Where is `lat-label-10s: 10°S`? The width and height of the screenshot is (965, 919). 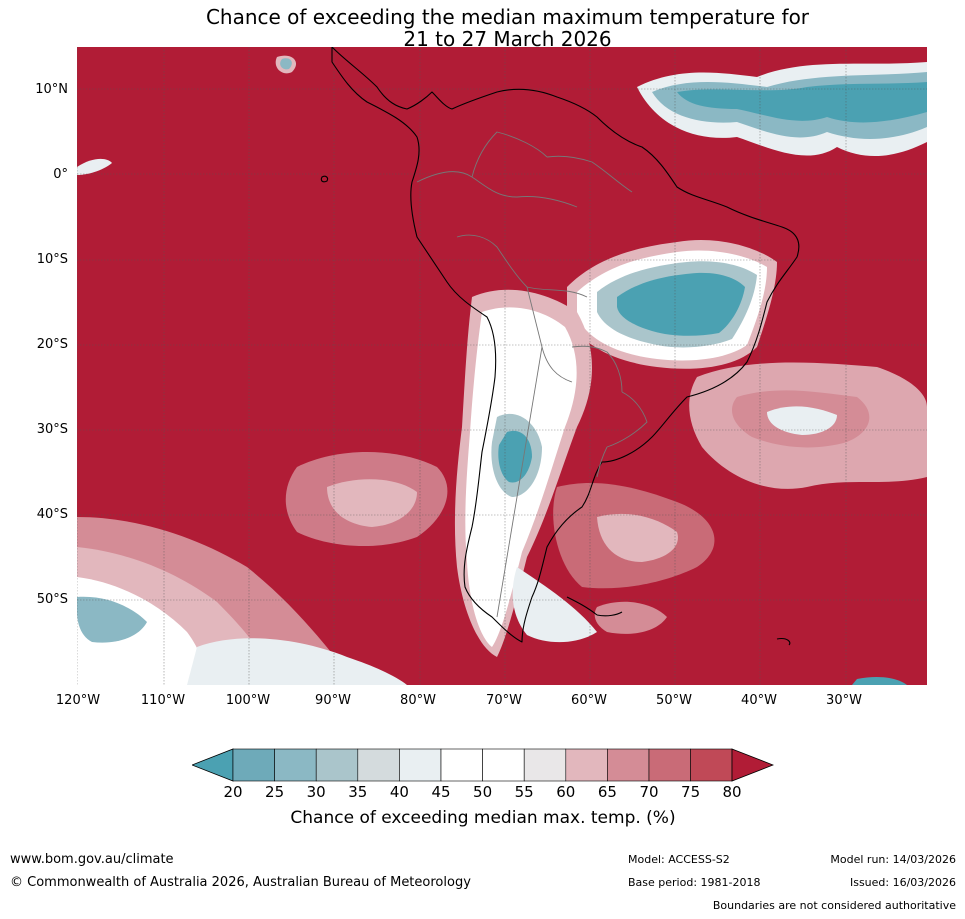
lat-label-10s: 10°S is located at coordinates (52, 259).